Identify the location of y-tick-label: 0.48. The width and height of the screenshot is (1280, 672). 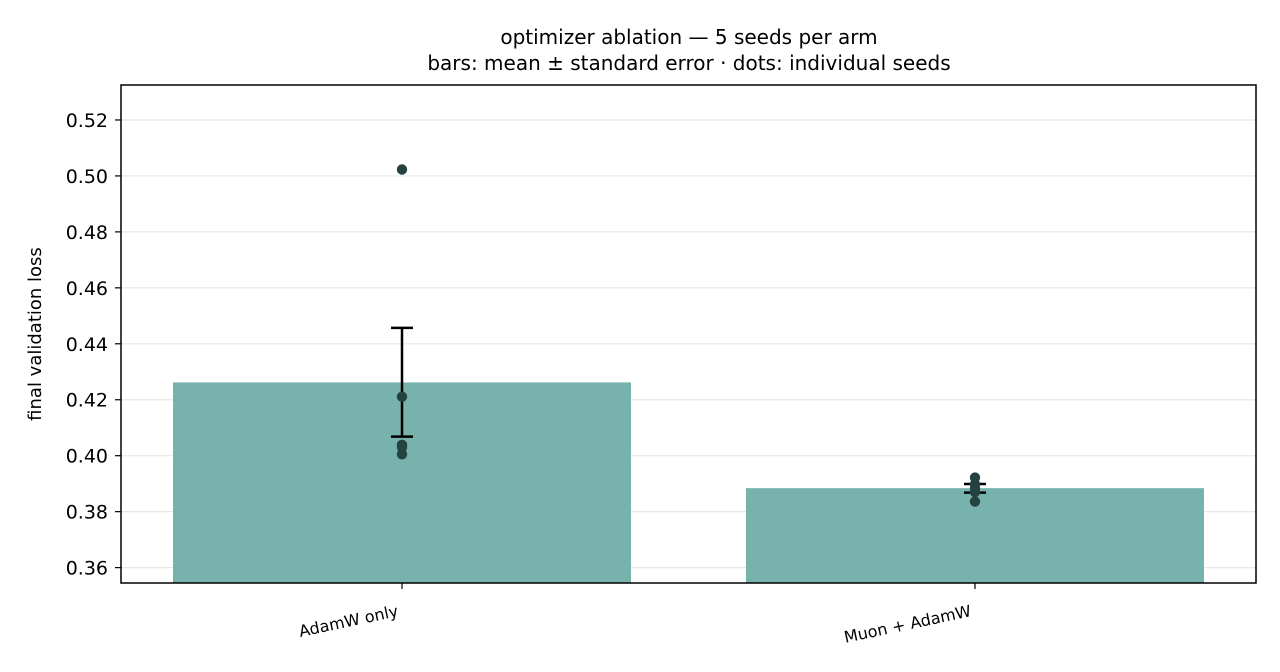
(87, 233).